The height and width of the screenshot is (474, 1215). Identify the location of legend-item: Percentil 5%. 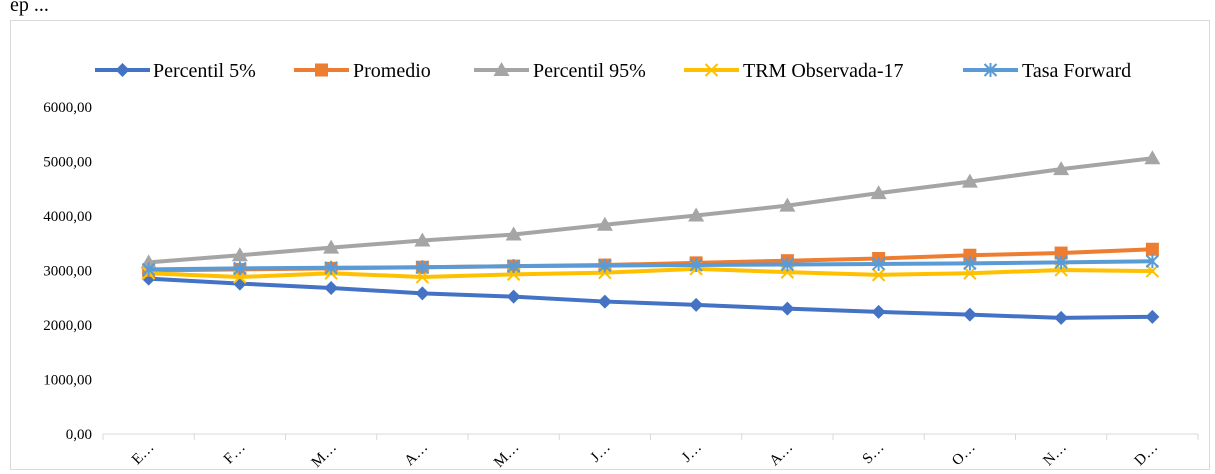
(175, 71).